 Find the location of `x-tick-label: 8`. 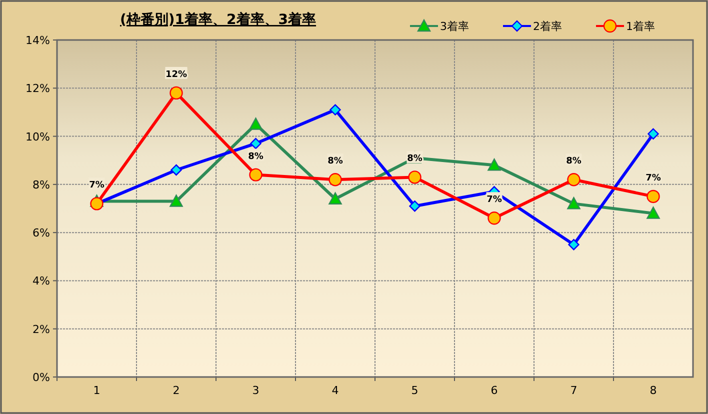

x-tick-label: 8 is located at coordinates (653, 390).